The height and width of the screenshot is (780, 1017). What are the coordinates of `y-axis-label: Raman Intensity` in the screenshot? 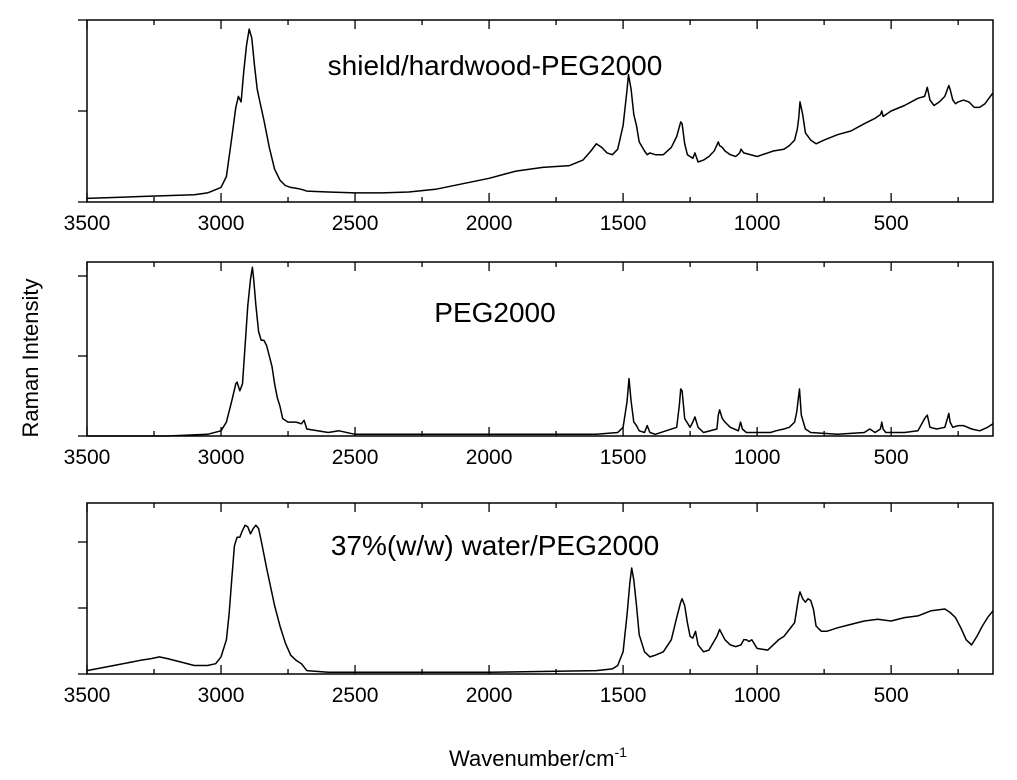 It's located at (30, 358).